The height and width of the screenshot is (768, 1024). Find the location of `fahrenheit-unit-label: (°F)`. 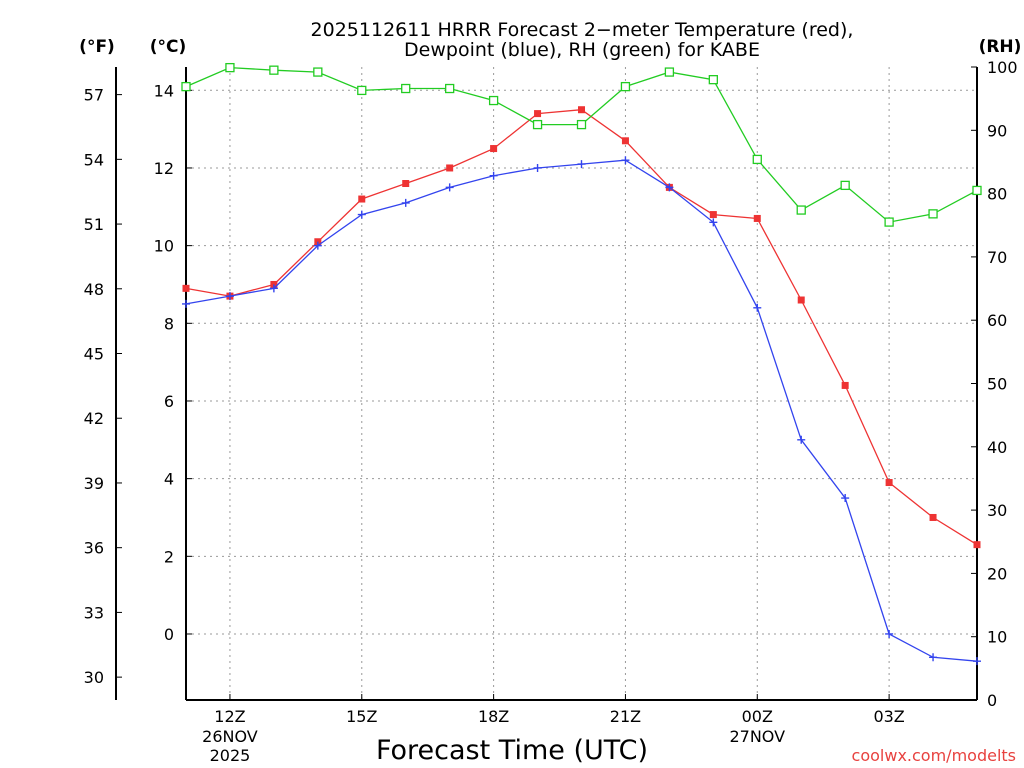

fahrenheit-unit-label: (°F) is located at coordinates (97, 47).